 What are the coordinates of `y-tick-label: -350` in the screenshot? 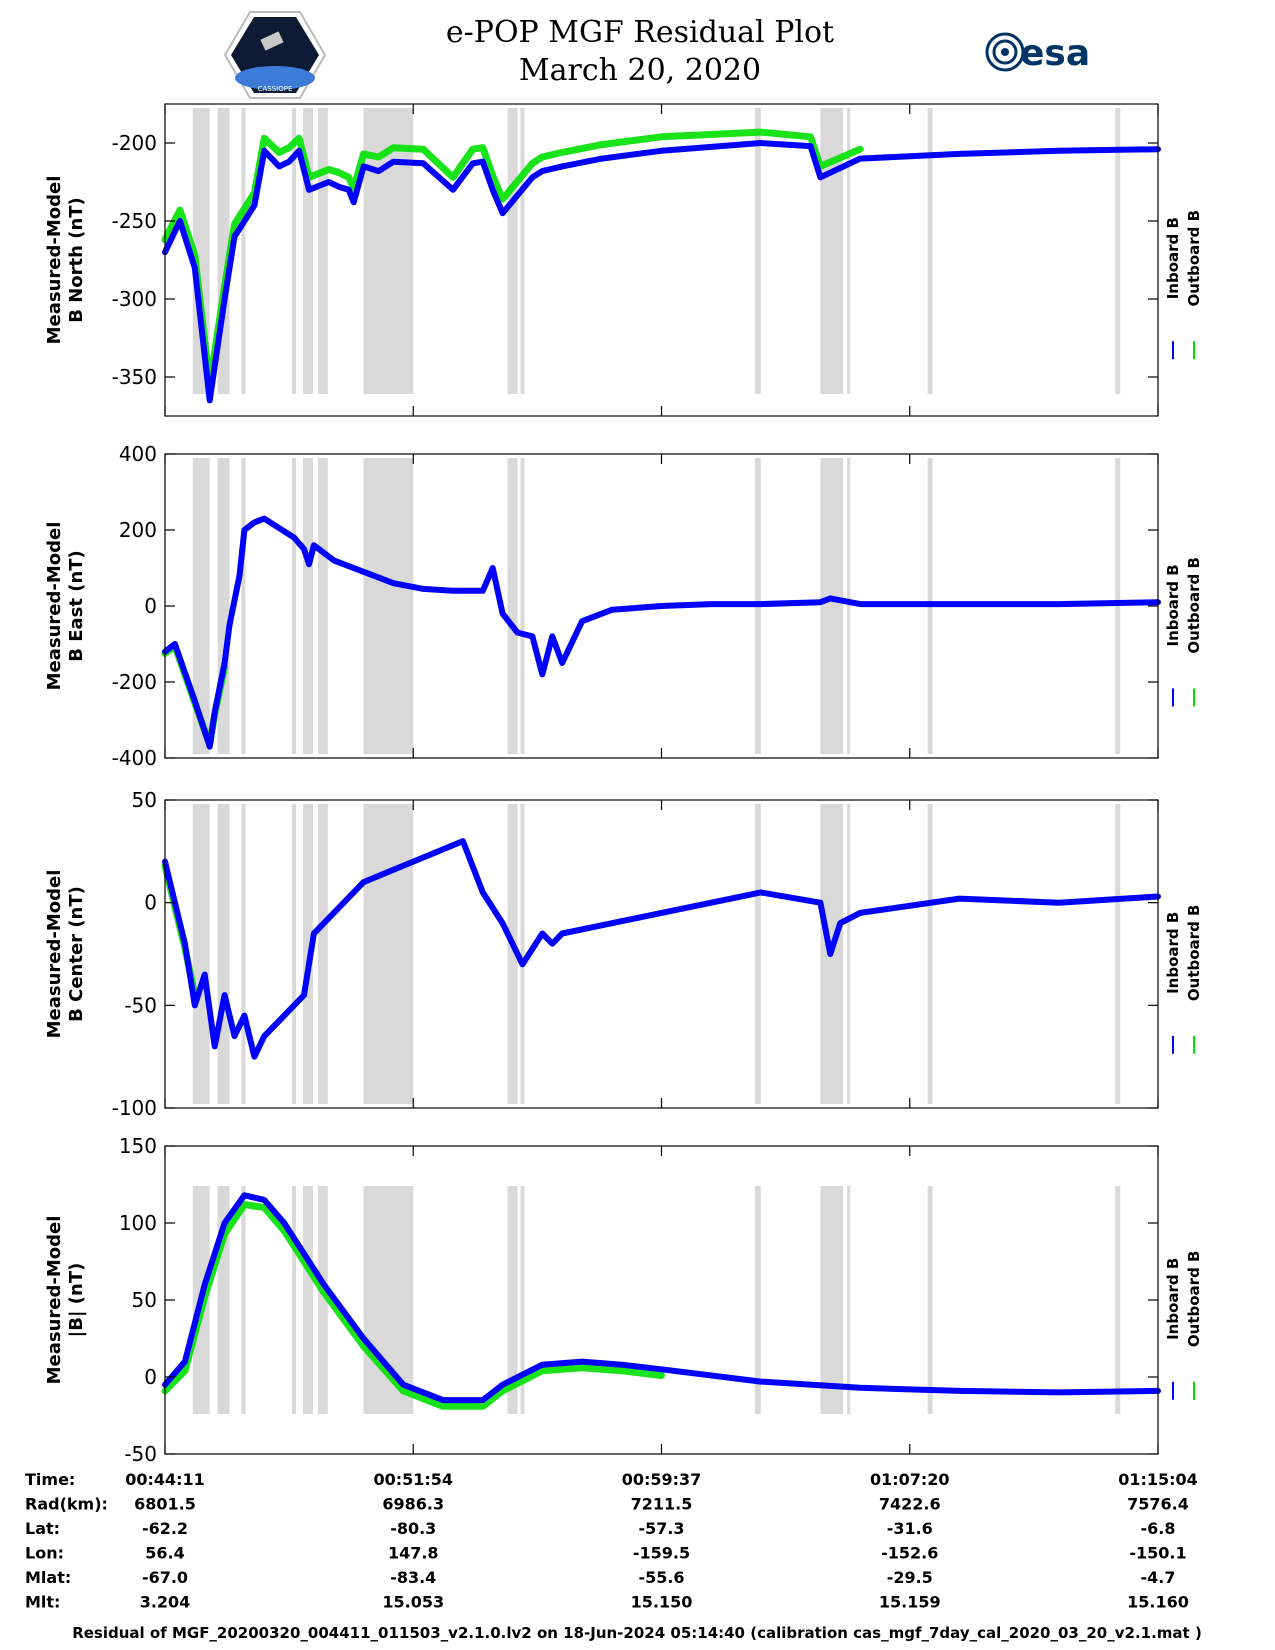 It's located at (134, 377).